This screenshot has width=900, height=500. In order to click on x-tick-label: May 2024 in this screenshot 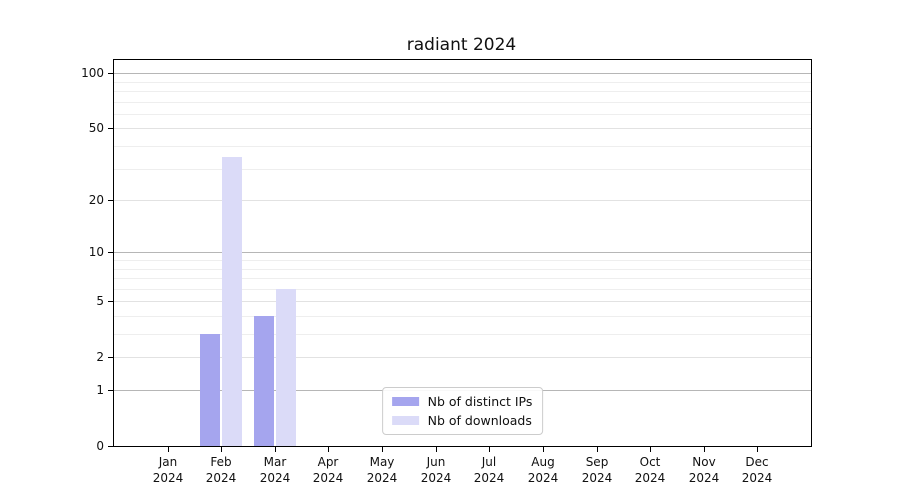, I will do `click(382, 470)`.